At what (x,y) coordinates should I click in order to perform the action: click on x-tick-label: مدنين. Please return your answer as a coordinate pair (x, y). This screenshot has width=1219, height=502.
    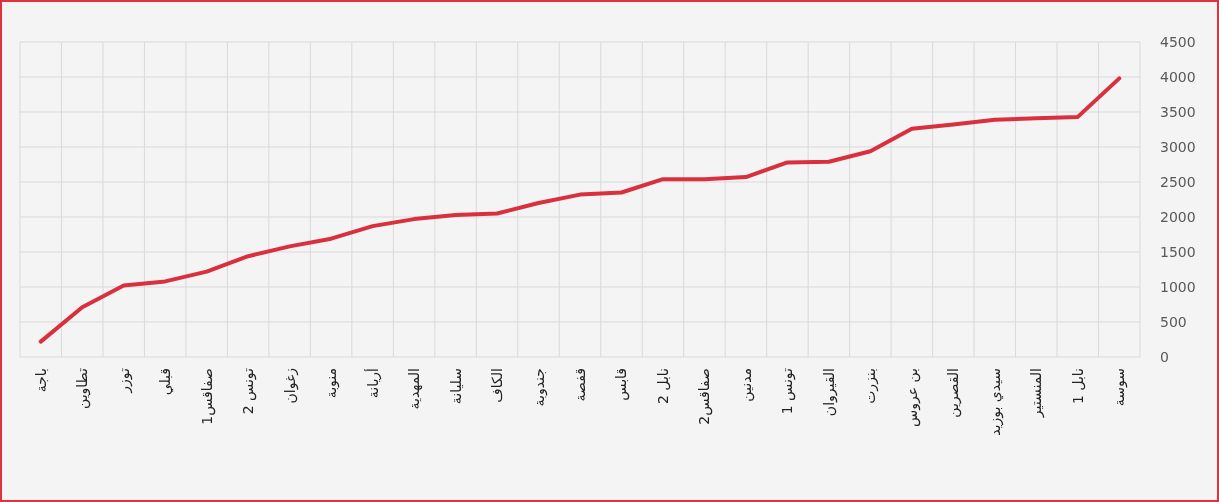
    Looking at the image, I should click on (746, 385).